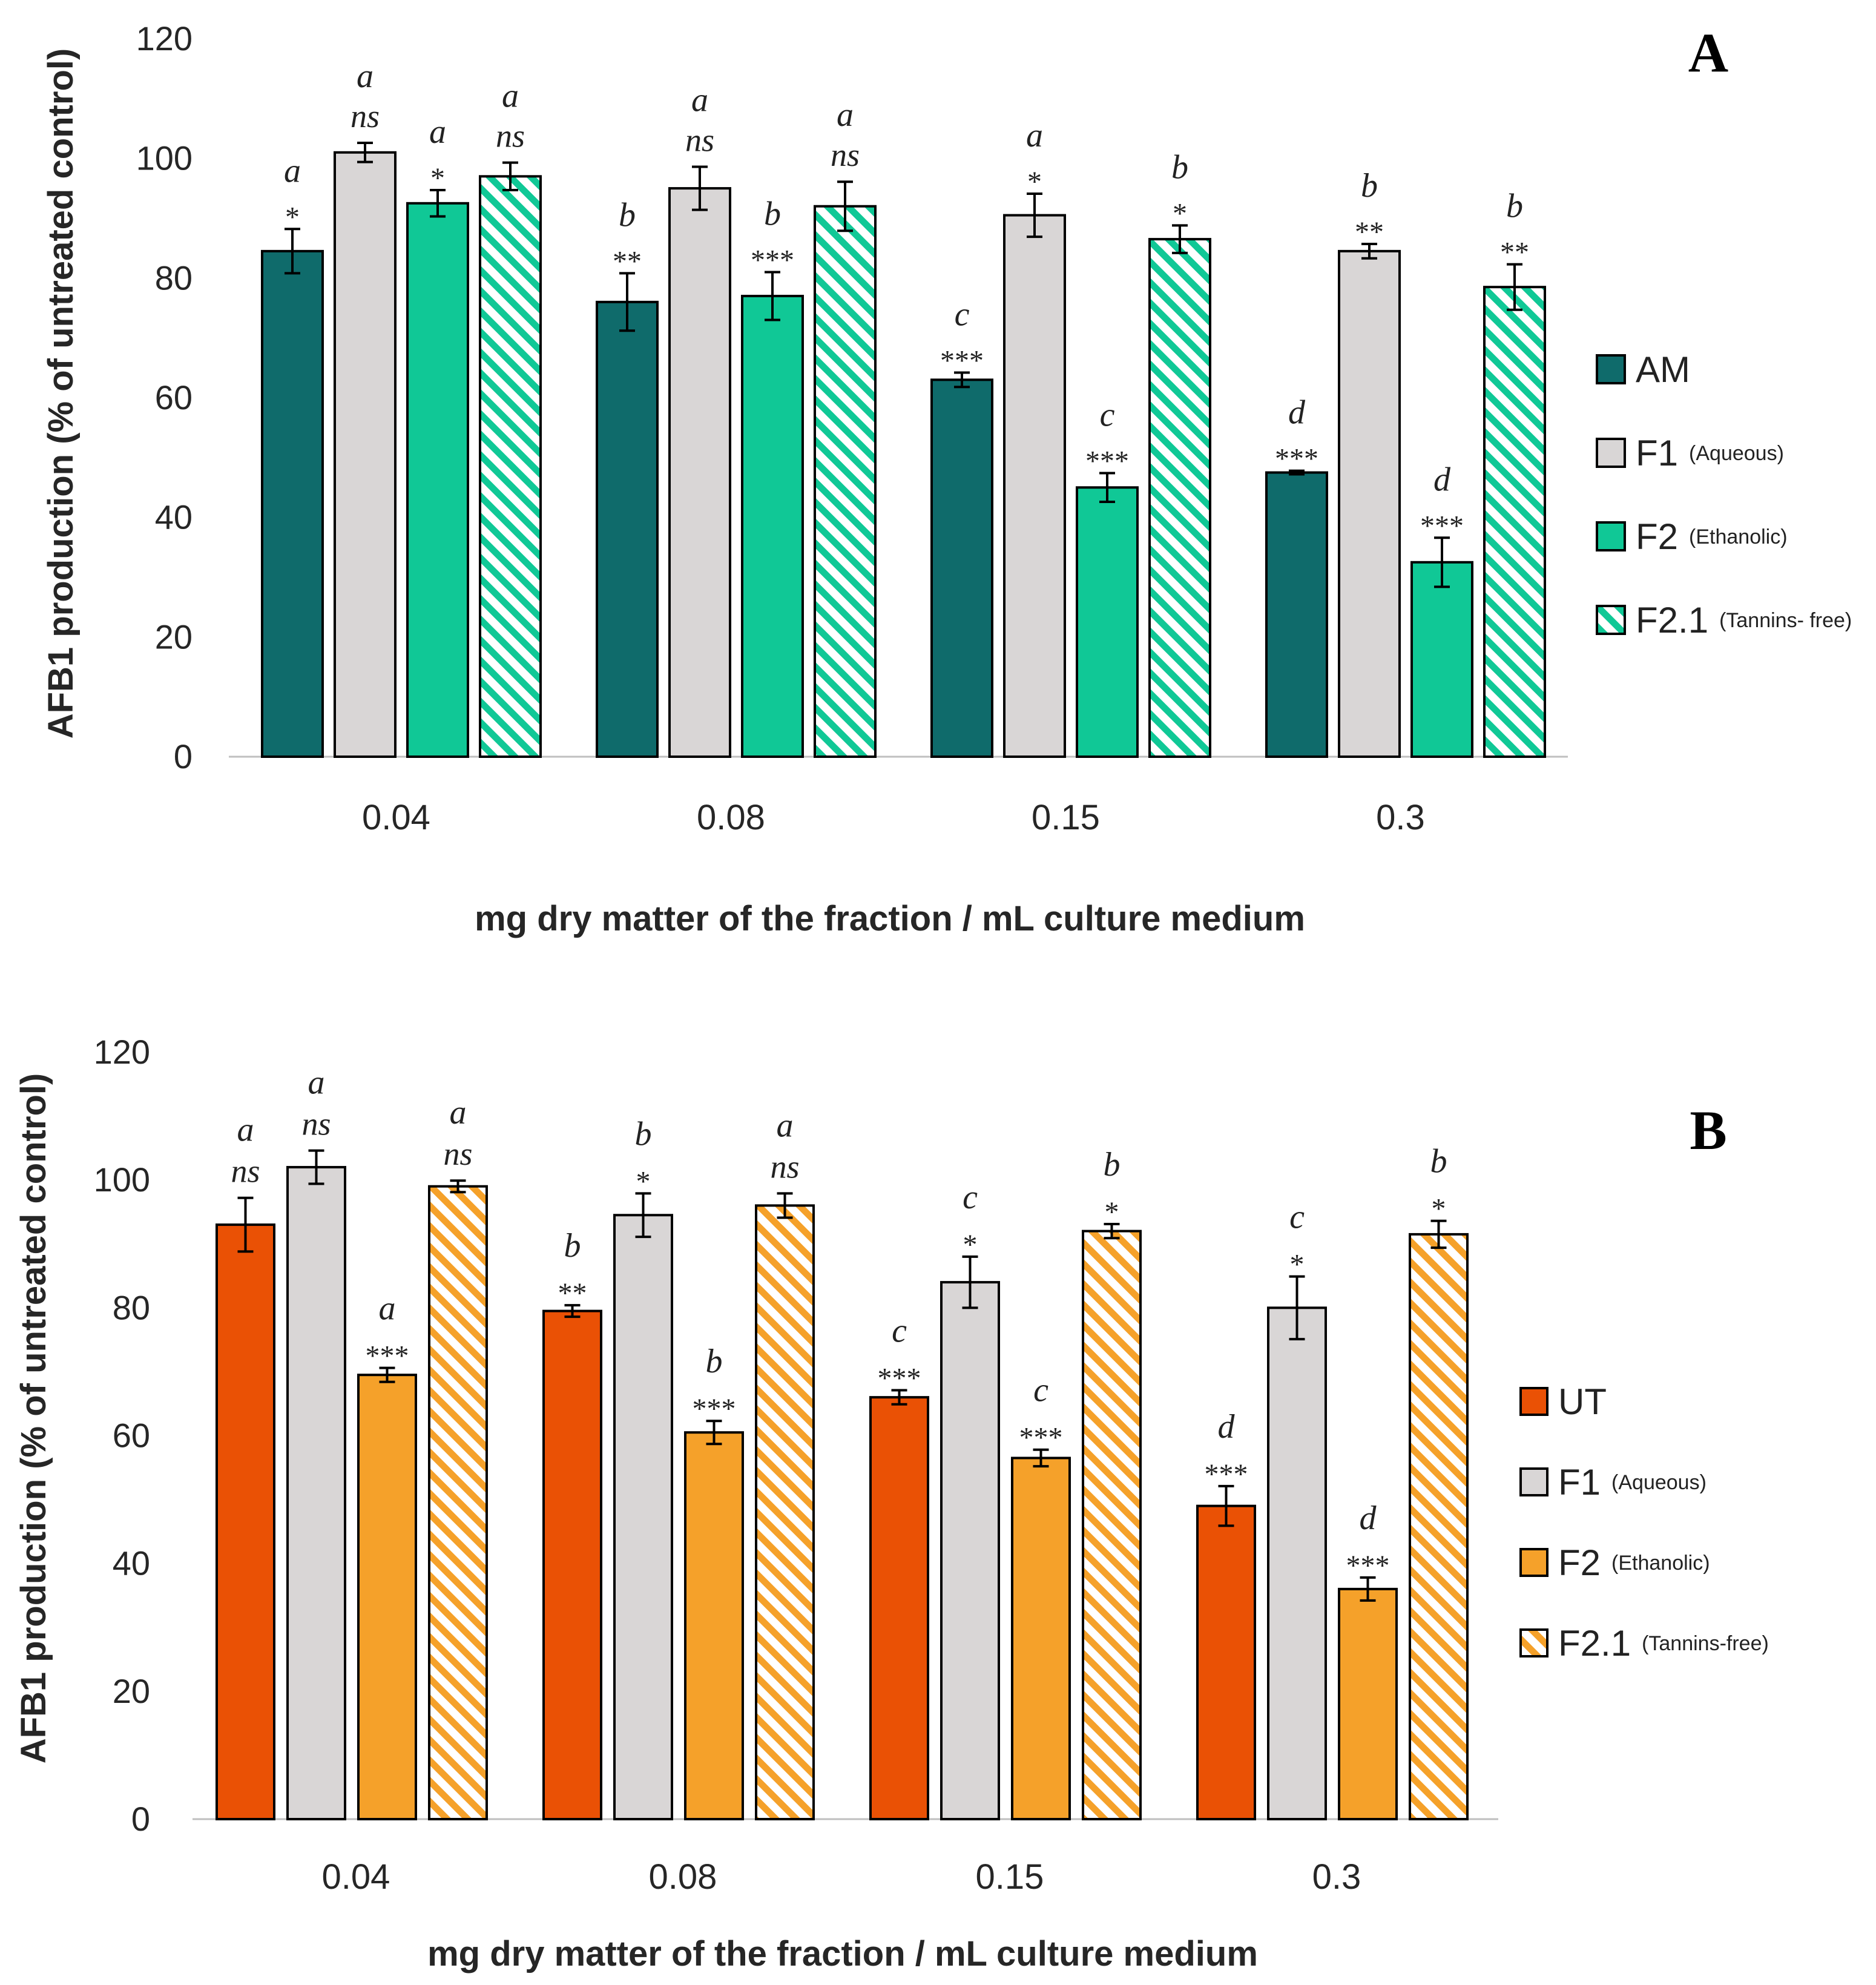 The image size is (1876, 1985). I want to click on bar-f2-1-0.08, so click(785, 1512).